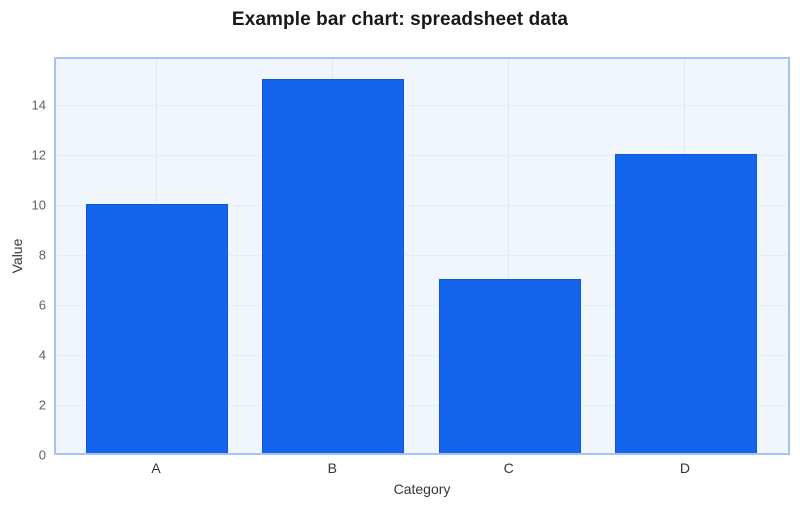 This screenshot has height=510, width=800. Describe the element at coordinates (38, 205) in the screenshot. I see `y-tick-label: 10` at that location.